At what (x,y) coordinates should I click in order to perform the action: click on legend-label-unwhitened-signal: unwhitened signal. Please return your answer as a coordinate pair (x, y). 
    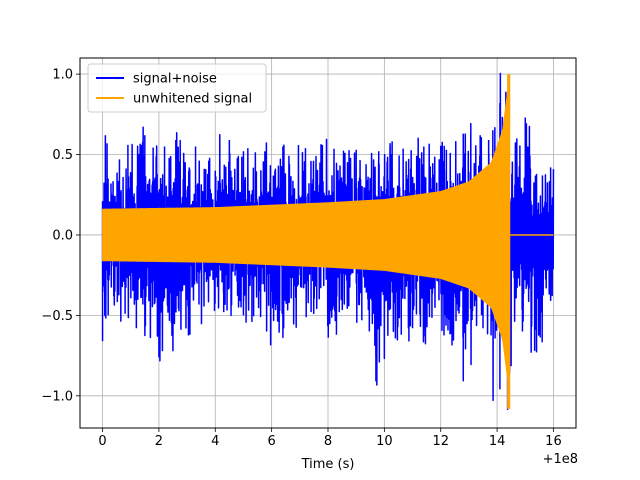
    Looking at the image, I should click on (192, 99).